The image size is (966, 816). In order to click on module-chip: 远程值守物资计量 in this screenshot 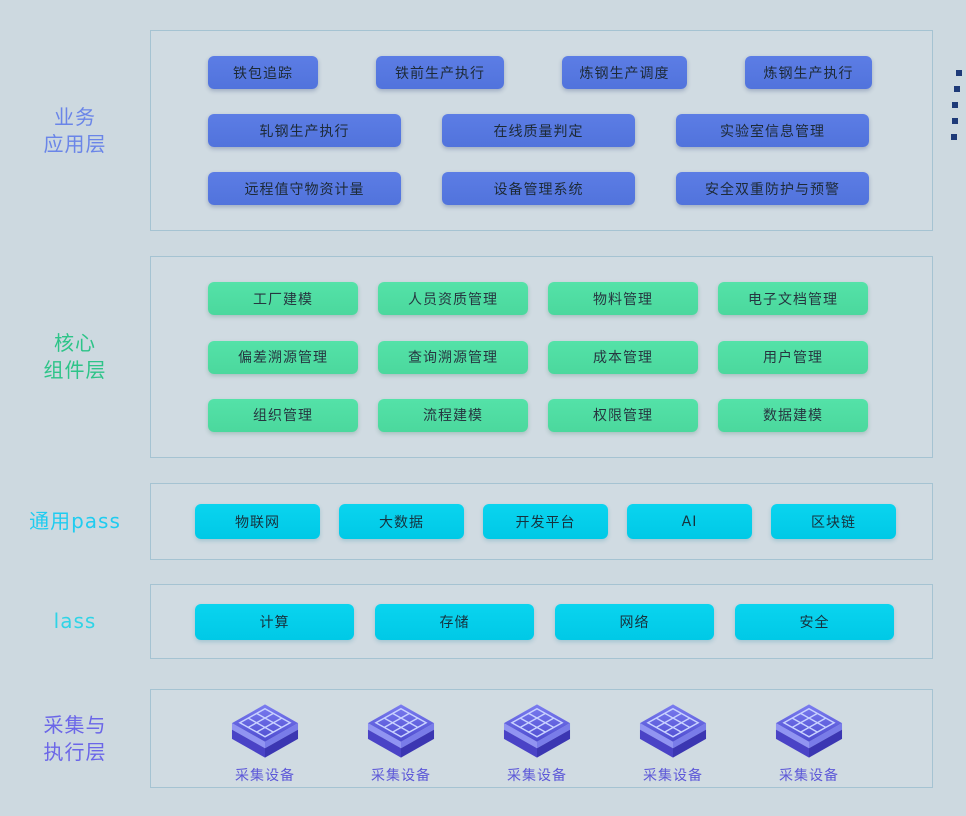, I will do `click(304, 188)`.